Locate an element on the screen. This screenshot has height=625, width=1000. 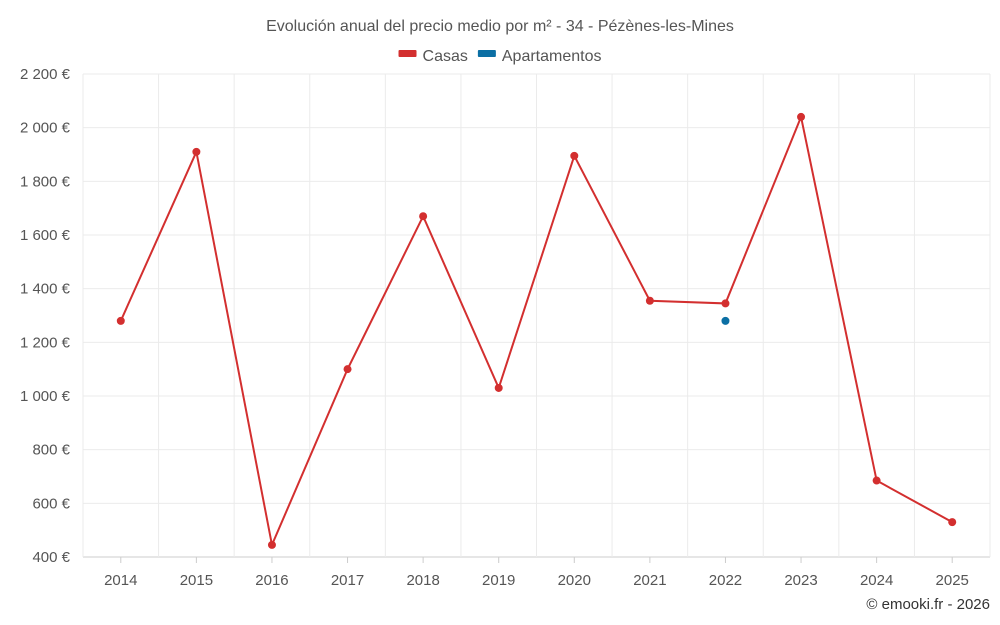
y-tick-label: 600 € is located at coordinates (51, 503).